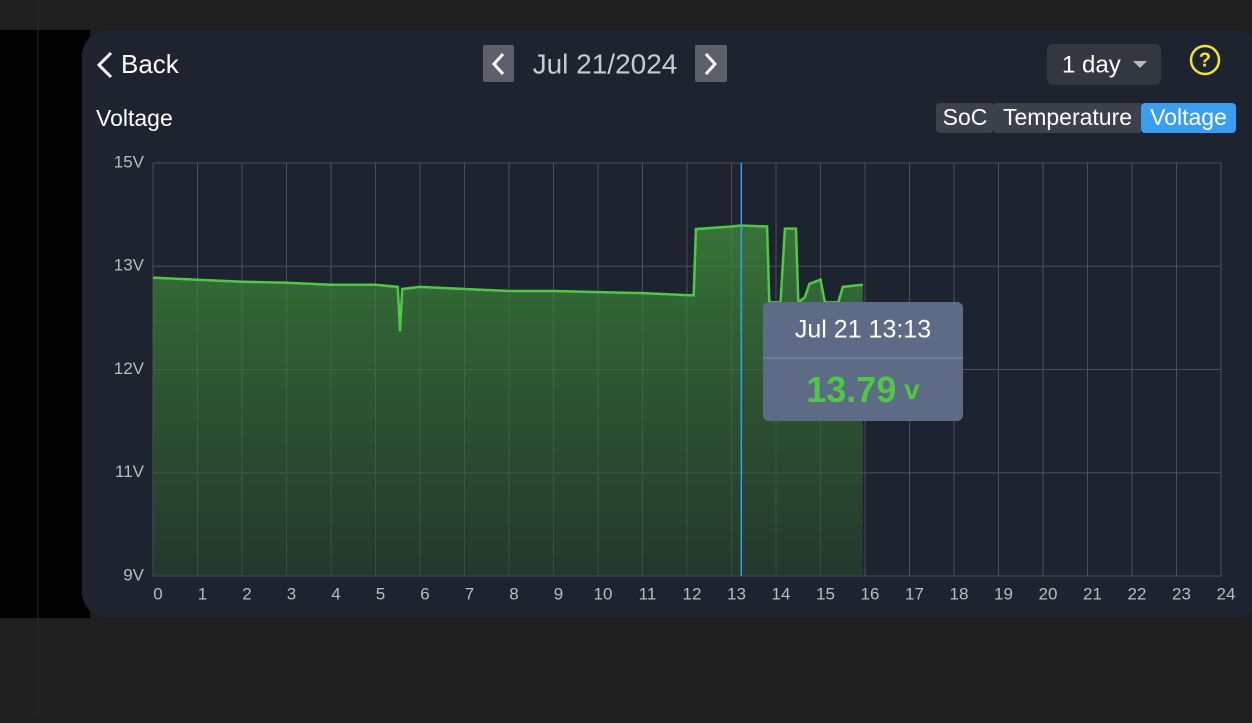 This screenshot has height=723, width=1252. Describe the element at coordinates (736, 593) in the screenshot. I see `x-tick-label: 13` at that location.